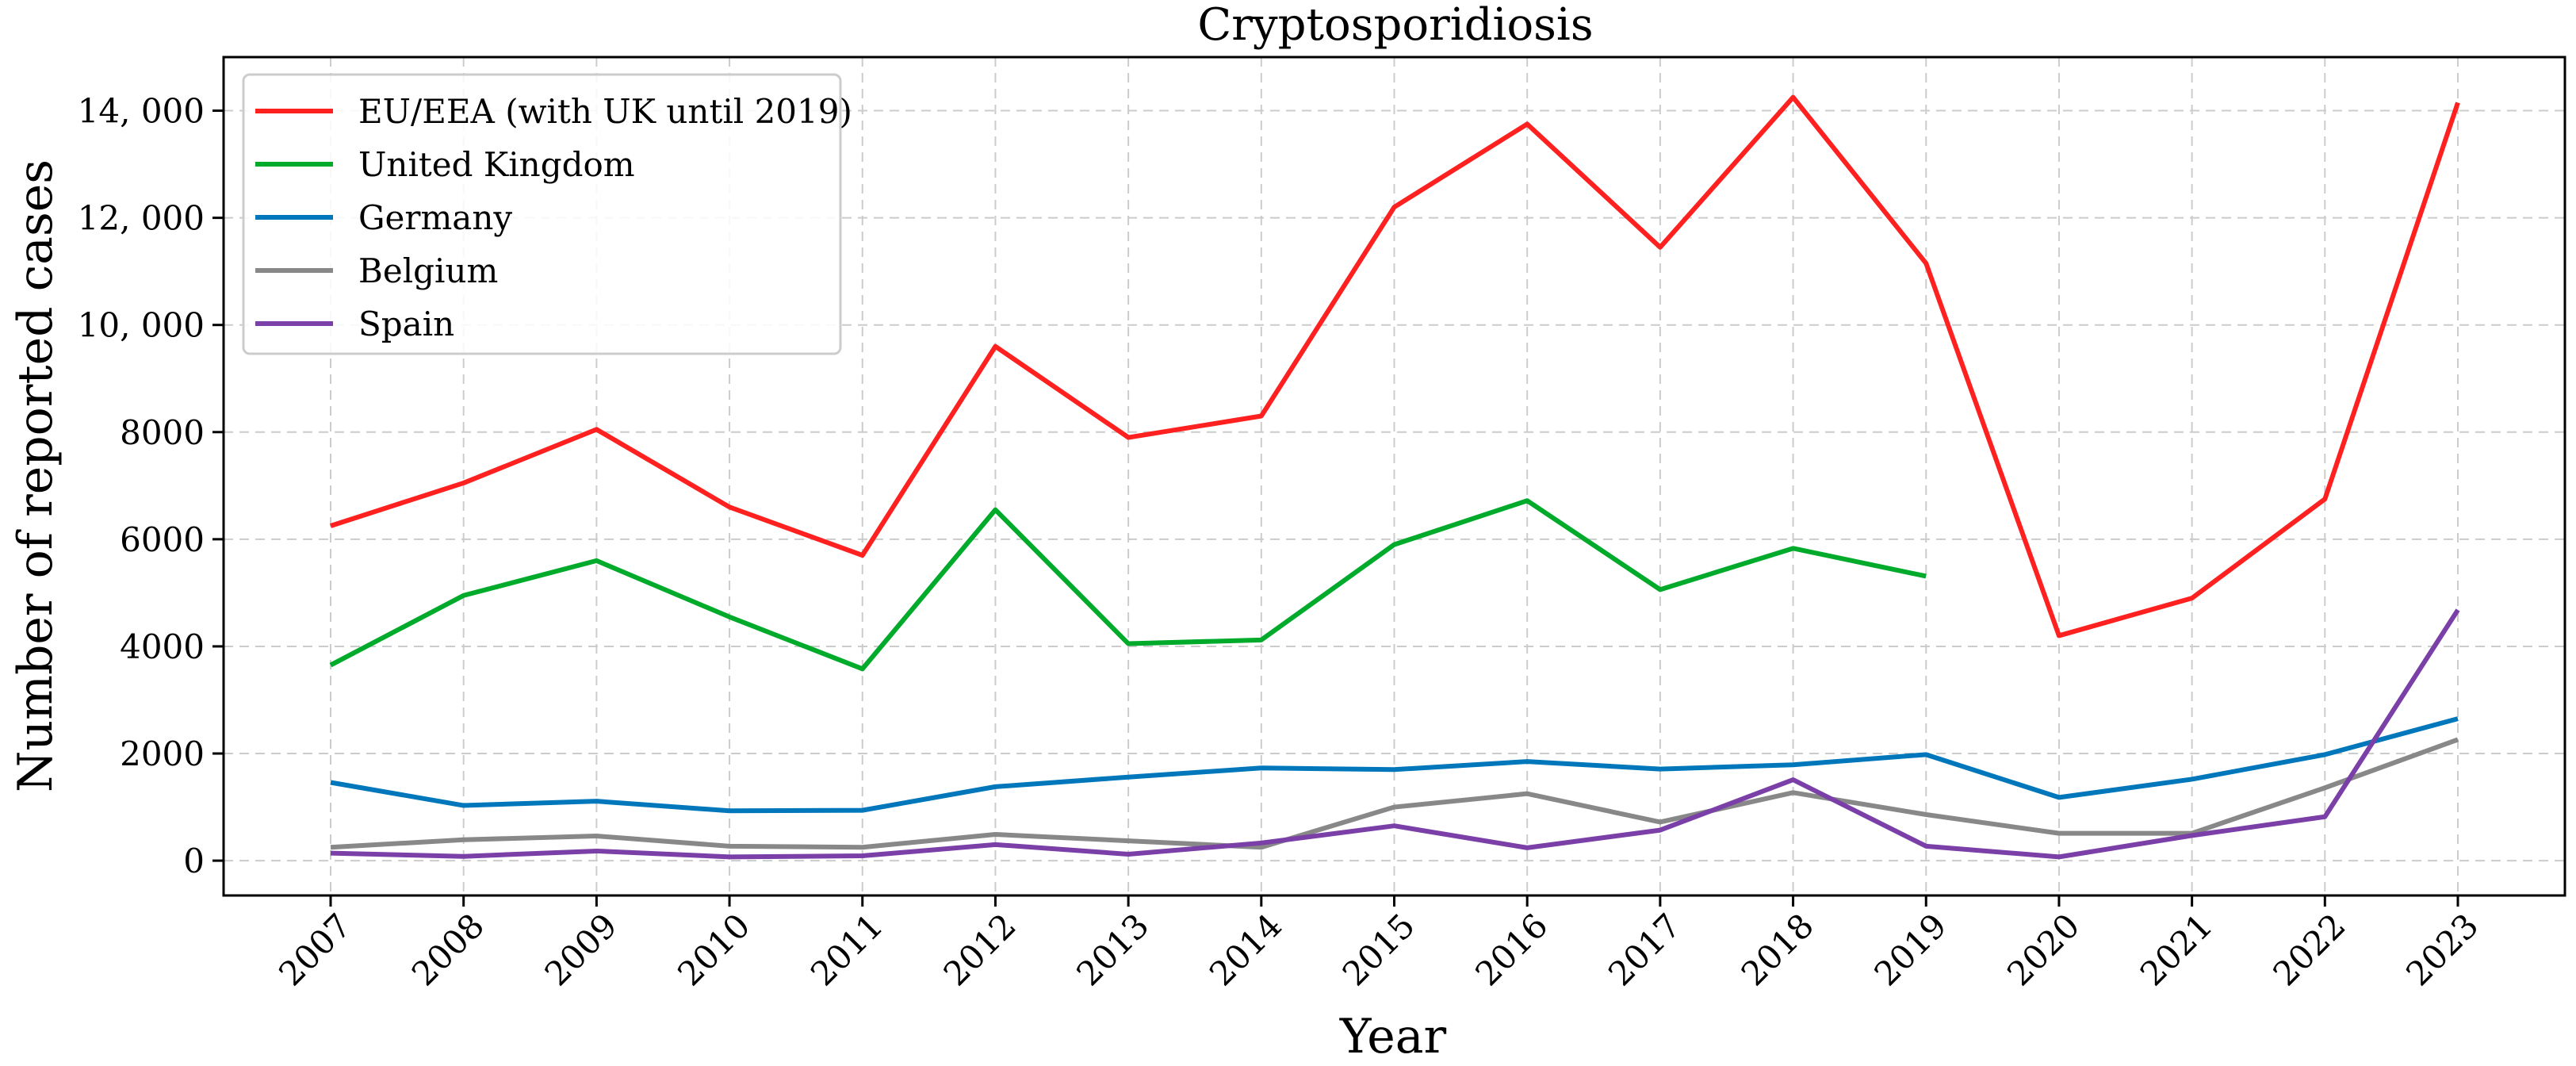  Describe the element at coordinates (35, 475) in the screenshot. I see `y-axis-label: Number of reported cases` at that location.